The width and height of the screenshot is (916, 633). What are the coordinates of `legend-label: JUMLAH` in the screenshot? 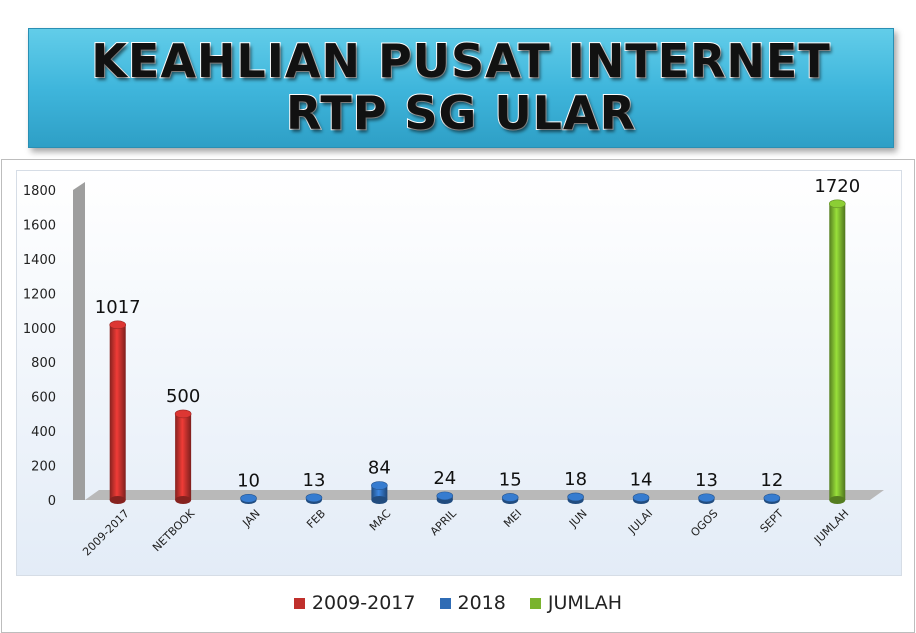 It's located at (585, 603).